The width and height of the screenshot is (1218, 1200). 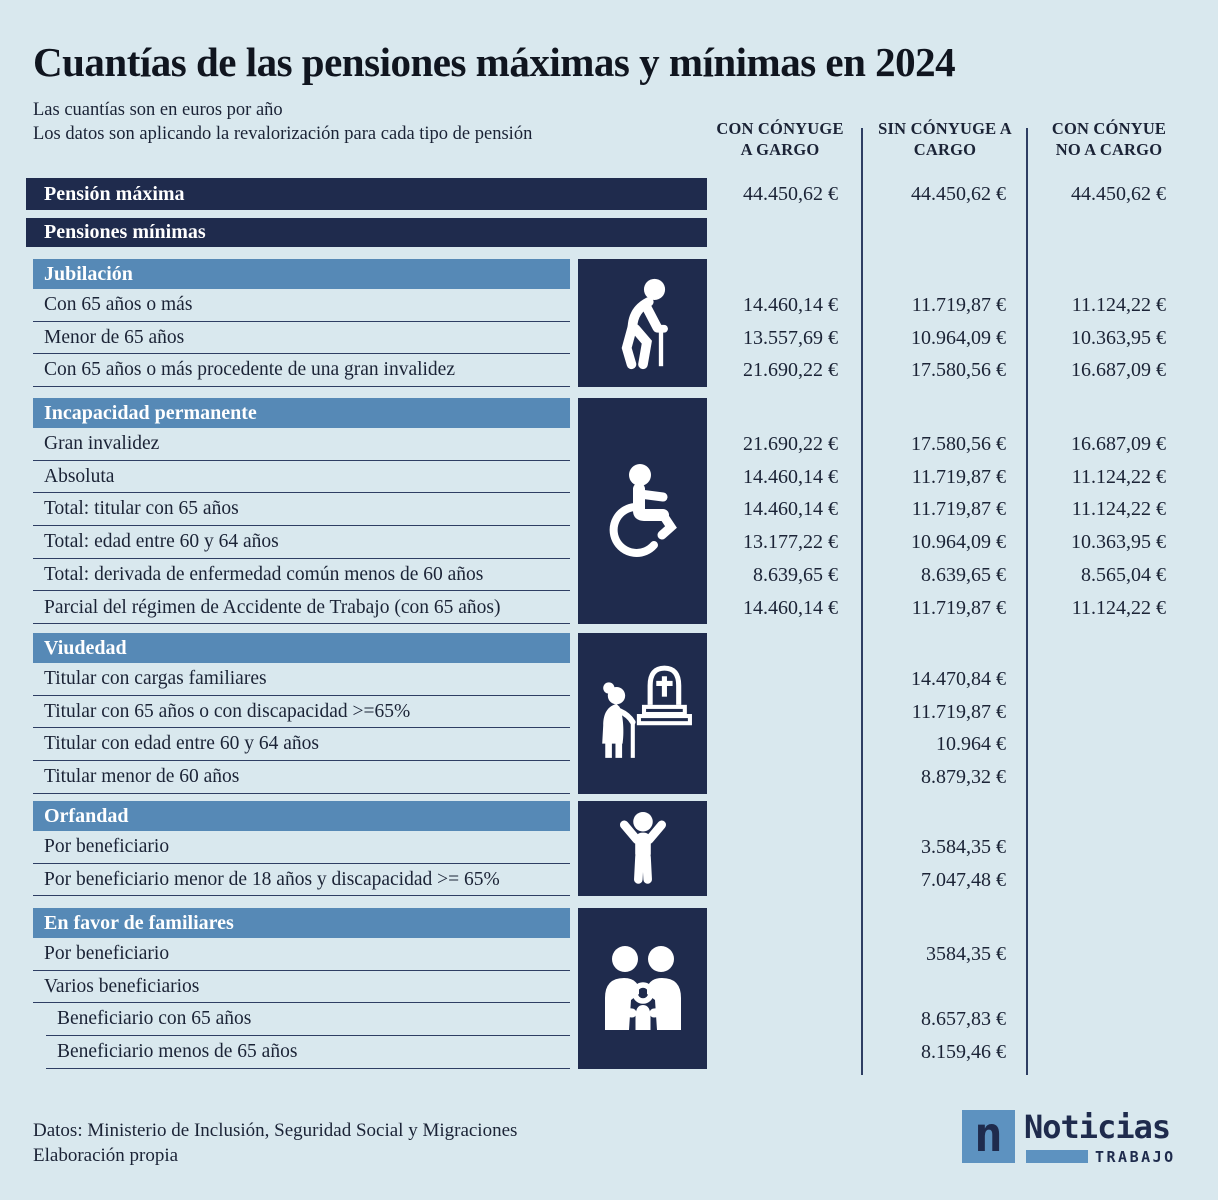 I want to click on row-value: 14.470,84 €, so click(x=958, y=679).